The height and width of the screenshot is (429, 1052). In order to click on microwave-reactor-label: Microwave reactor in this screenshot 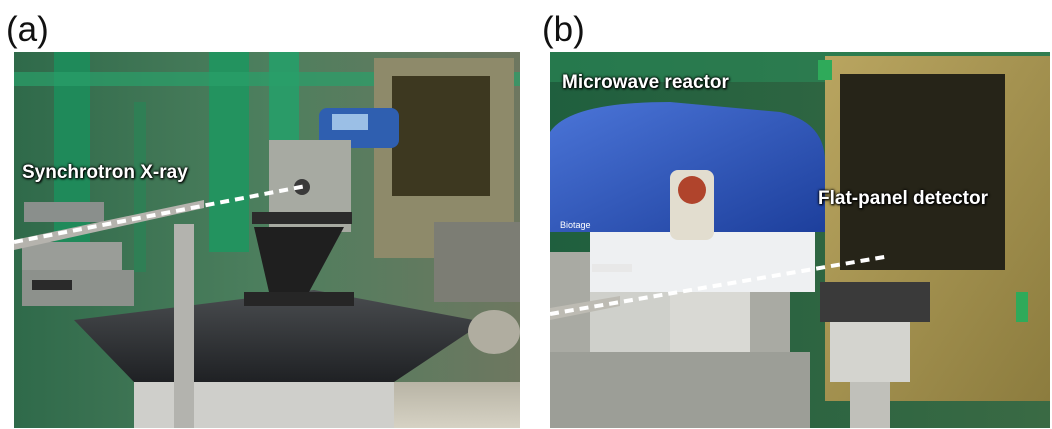, I will do `click(645, 82)`.